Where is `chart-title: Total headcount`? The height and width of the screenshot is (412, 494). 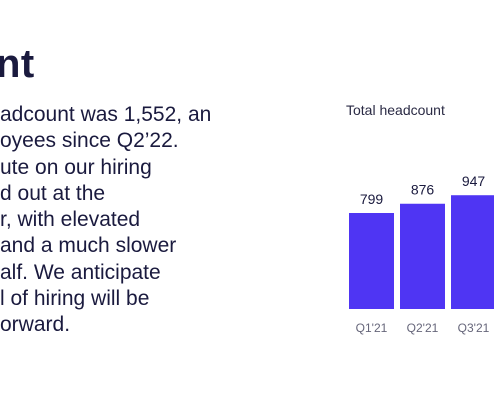 chart-title: Total headcount is located at coordinates (395, 110).